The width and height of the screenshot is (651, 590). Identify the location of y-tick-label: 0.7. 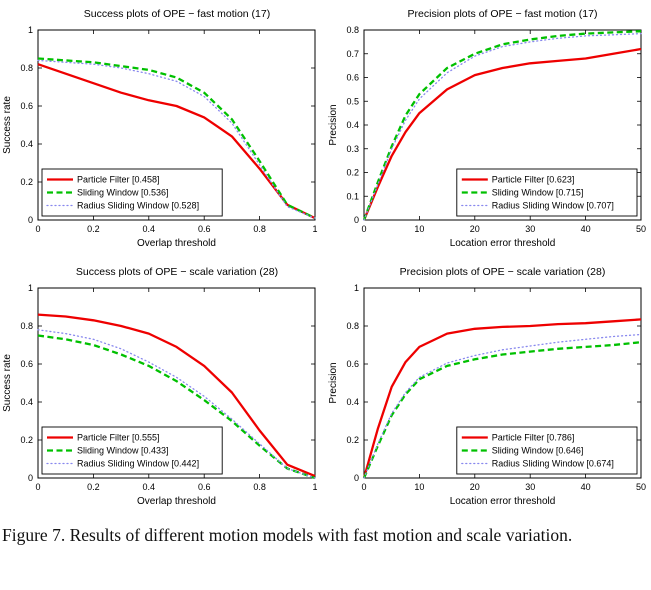
(352, 54).